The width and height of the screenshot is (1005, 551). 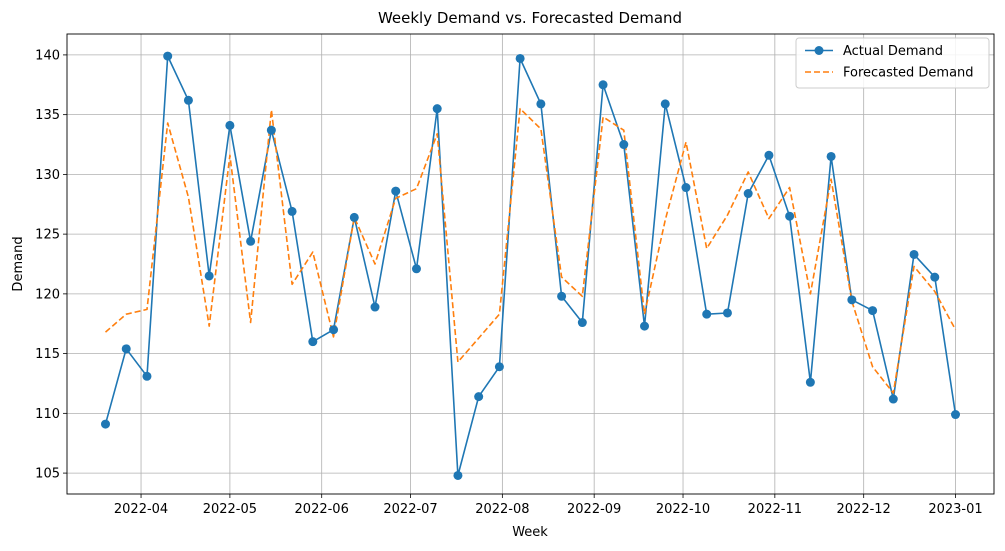 I want to click on x-tick-label: 2022-06, so click(x=322, y=509).